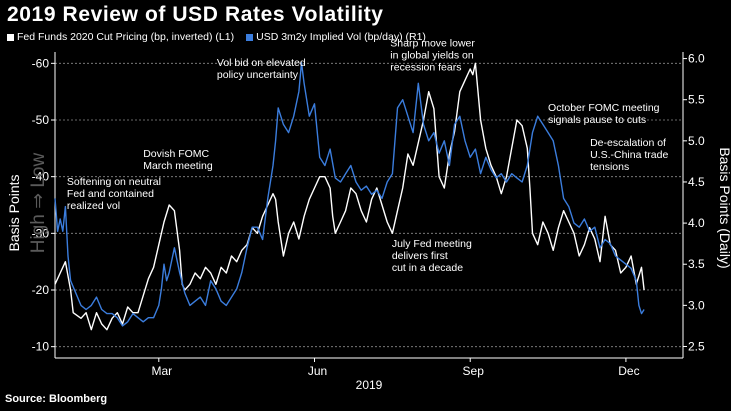  I want to click on annotation-line: De-escalation of, so click(628, 143).